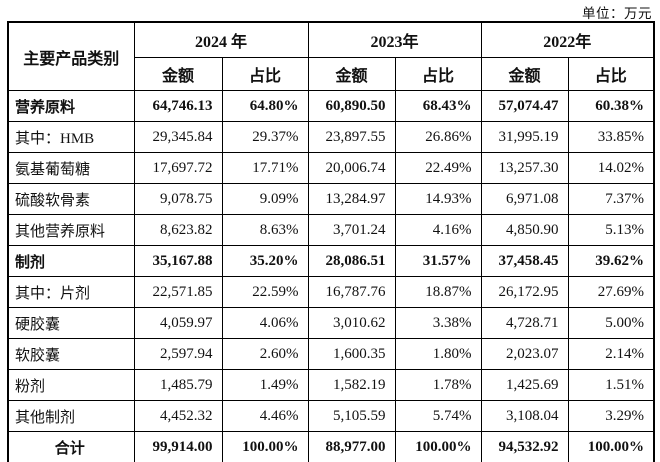 This screenshot has height=462, width=660. What do you see at coordinates (265, 199) in the screenshot?
I see `value-cell: 9.09%` at bounding box center [265, 199].